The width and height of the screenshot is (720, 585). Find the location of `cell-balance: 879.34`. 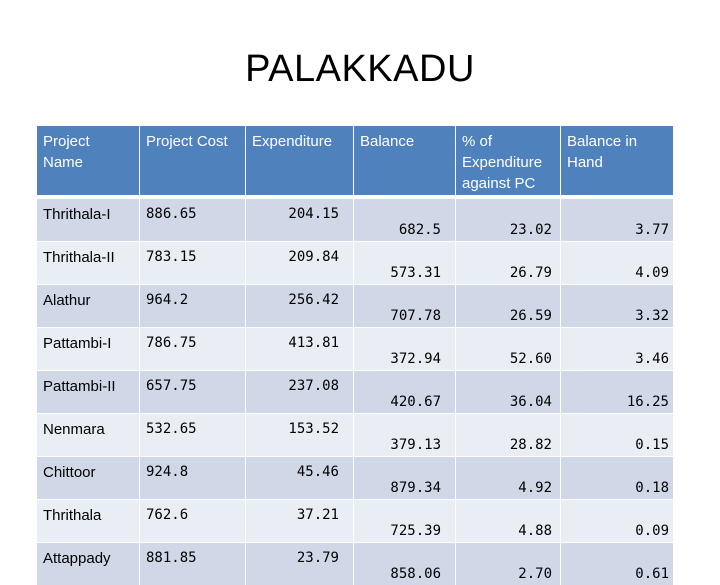

cell-balance: 879.34 is located at coordinates (405, 477).